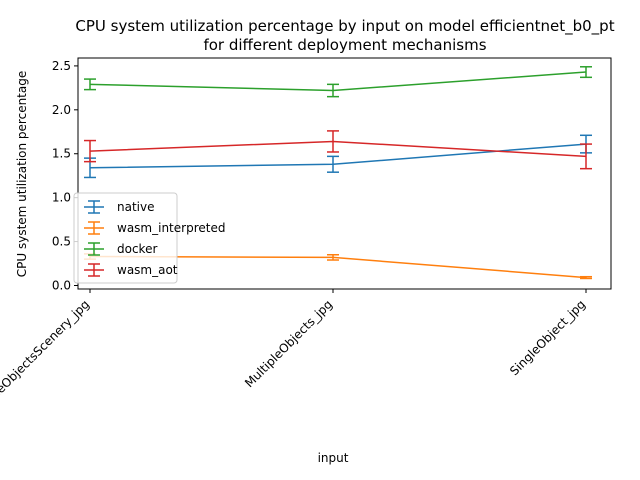 Image resolution: width=640 pixels, height=480 pixels. Describe the element at coordinates (125, 238) in the screenshot. I see `legend-box` at that location.